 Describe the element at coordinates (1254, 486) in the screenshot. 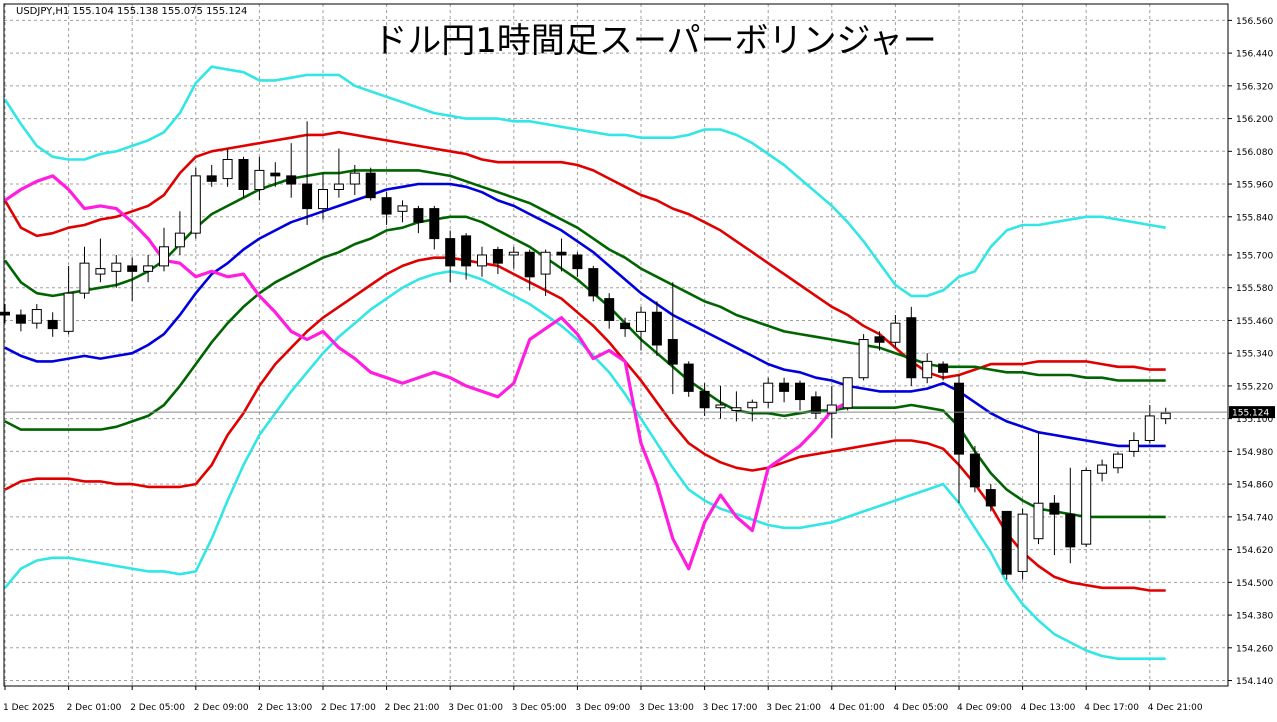

I see `y-tick-label: 154.860` at that location.